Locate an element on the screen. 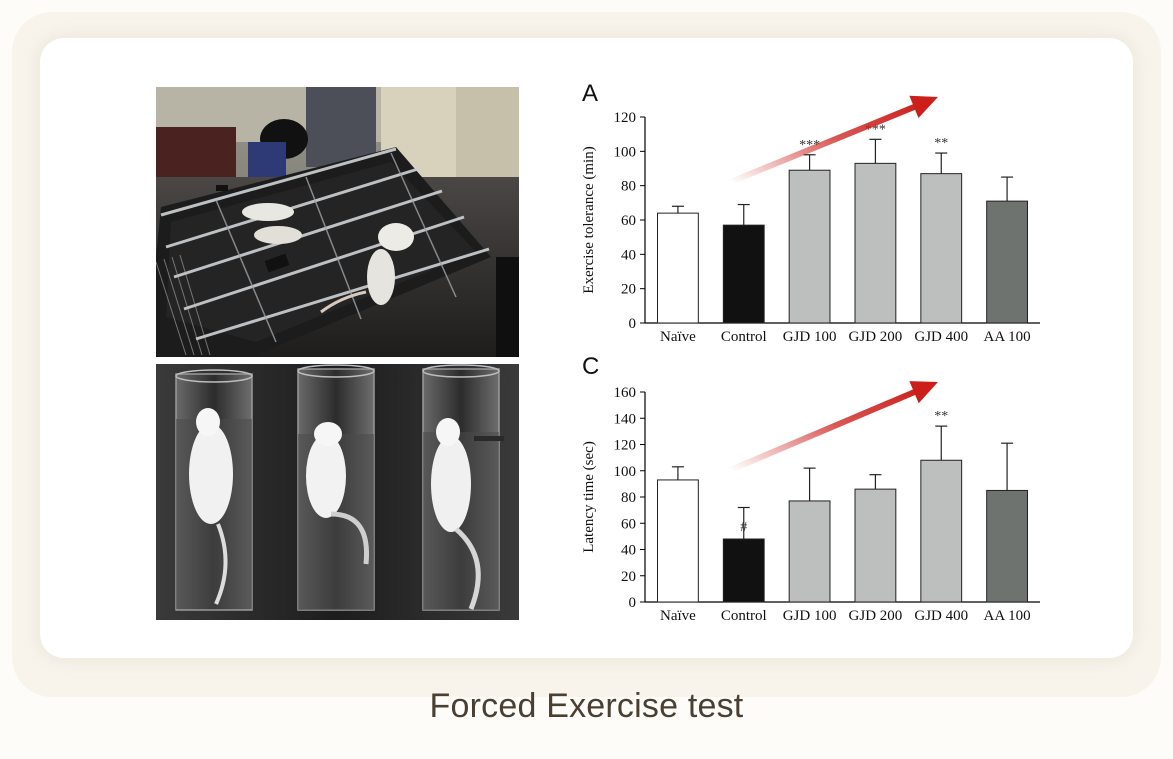 The height and width of the screenshot is (759, 1173). treadmill-illustration is located at coordinates (337, 222).